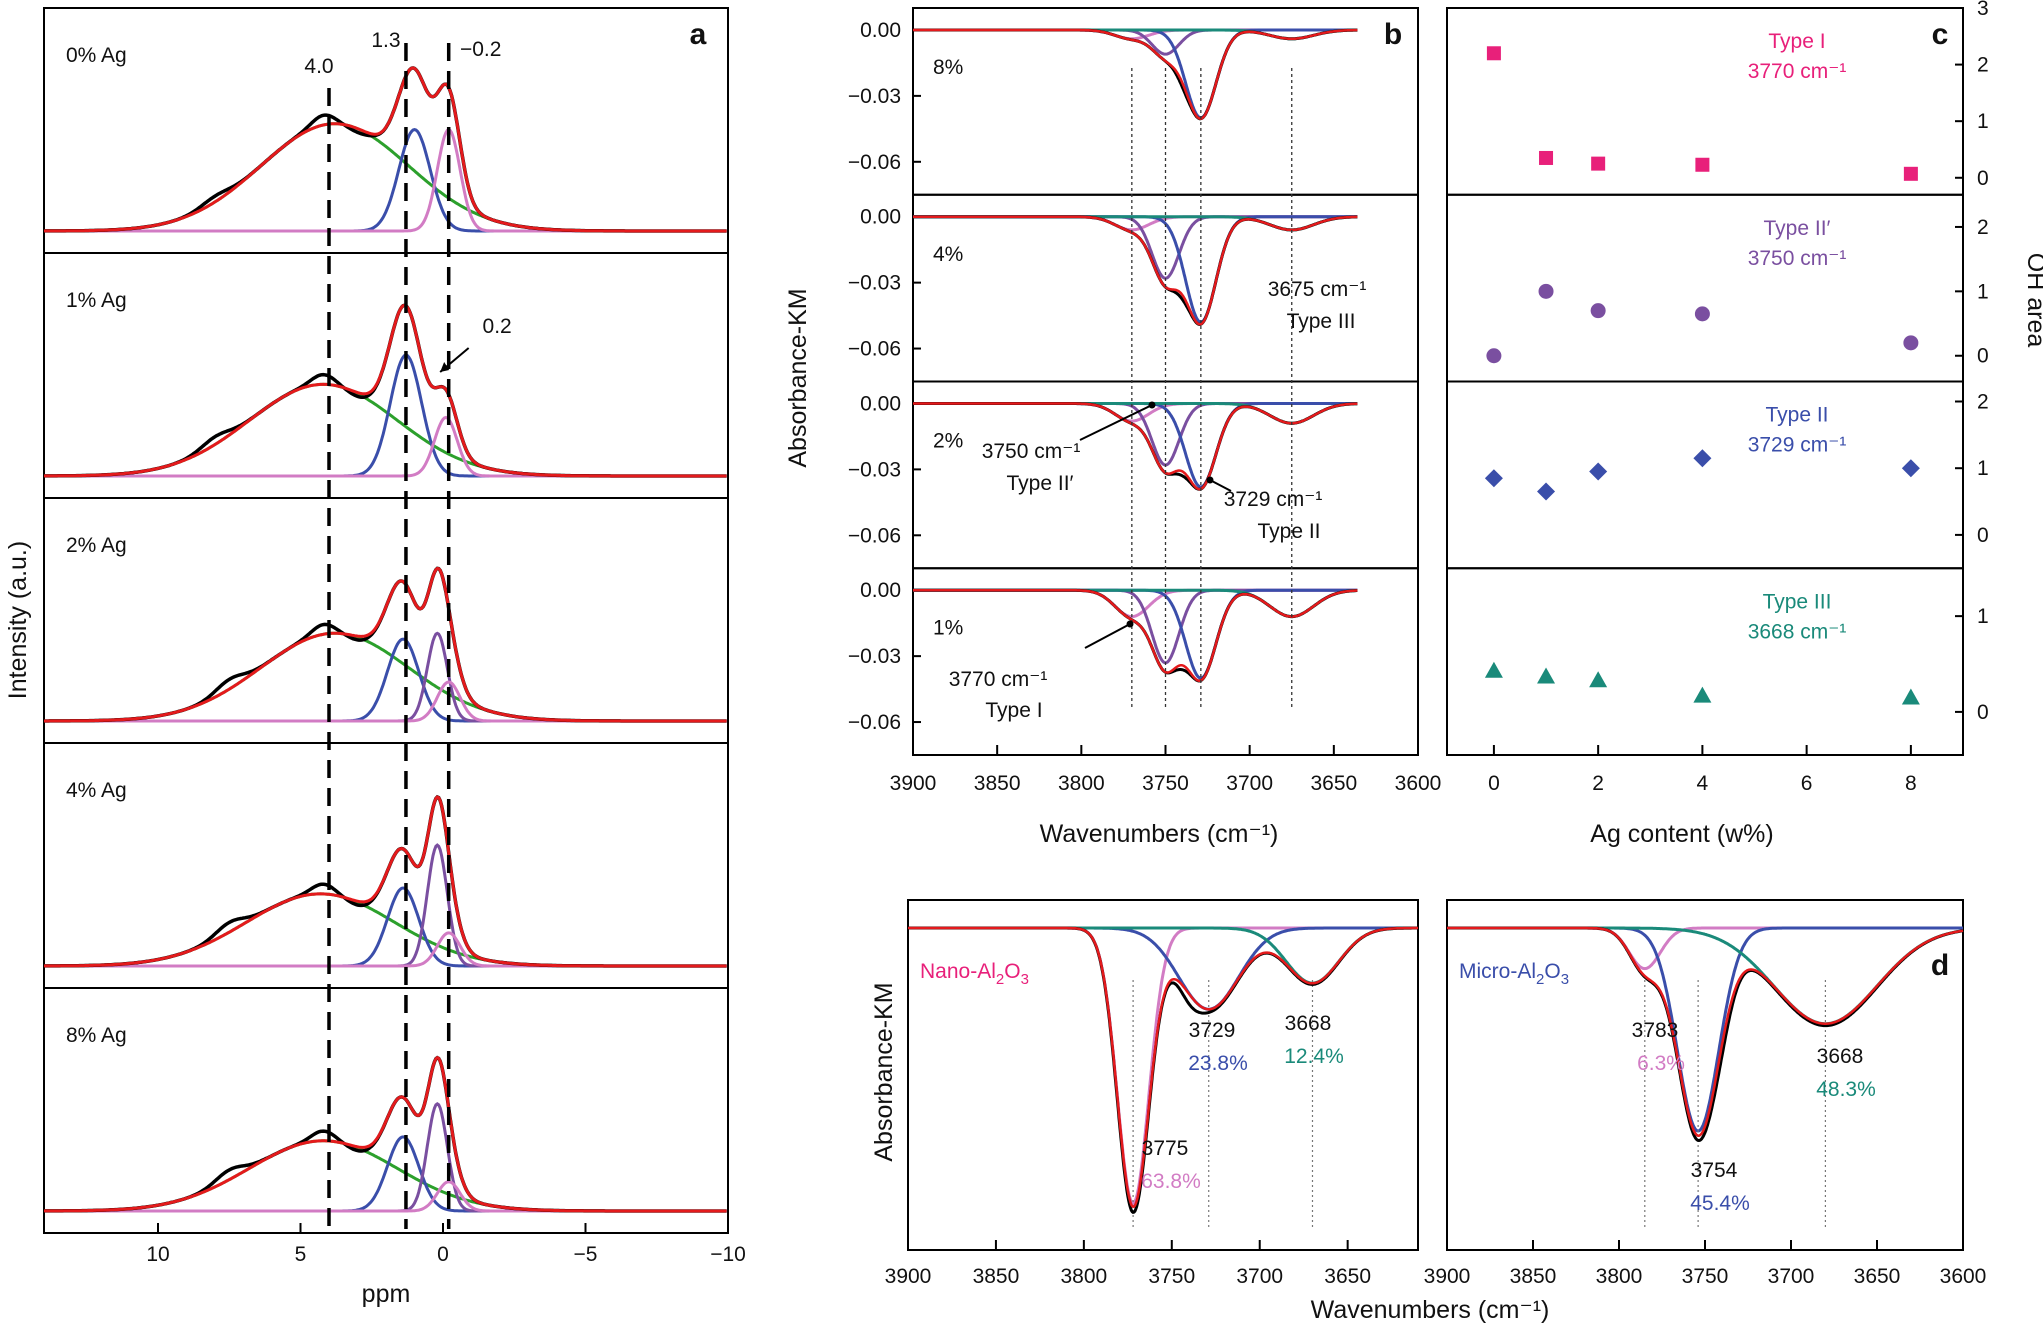 The width and height of the screenshot is (2043, 1330). I want to click on oh-xtick-label: 4, so click(1703, 783).